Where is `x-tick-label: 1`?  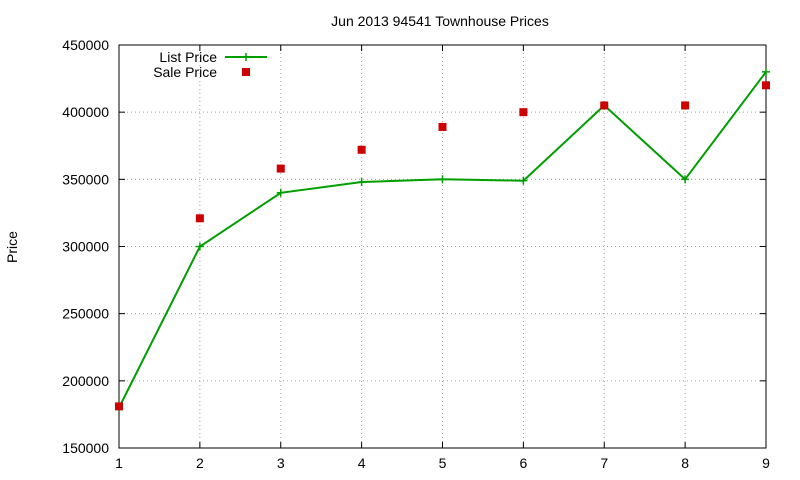 x-tick-label: 1 is located at coordinates (119, 463).